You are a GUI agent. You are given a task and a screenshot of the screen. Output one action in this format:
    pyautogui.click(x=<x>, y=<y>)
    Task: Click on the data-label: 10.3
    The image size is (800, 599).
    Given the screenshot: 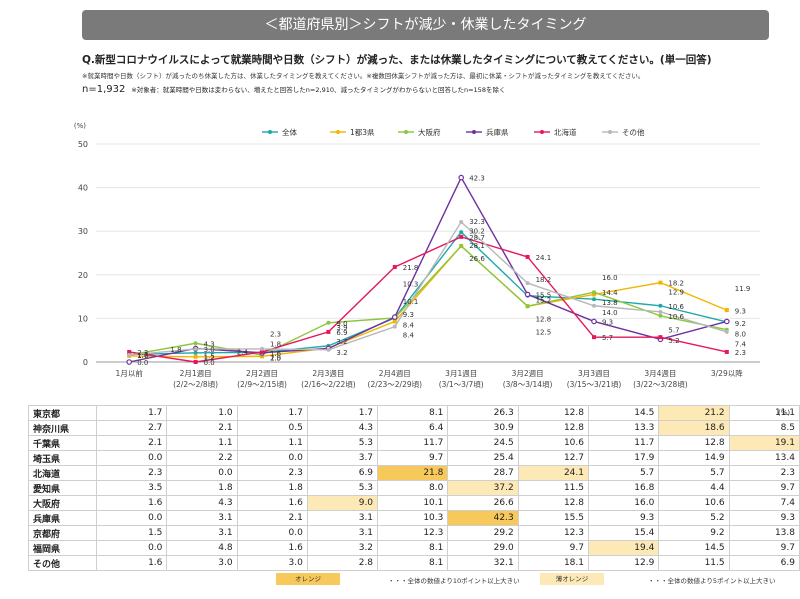 What is the action you would take?
    pyautogui.click(x=411, y=285)
    